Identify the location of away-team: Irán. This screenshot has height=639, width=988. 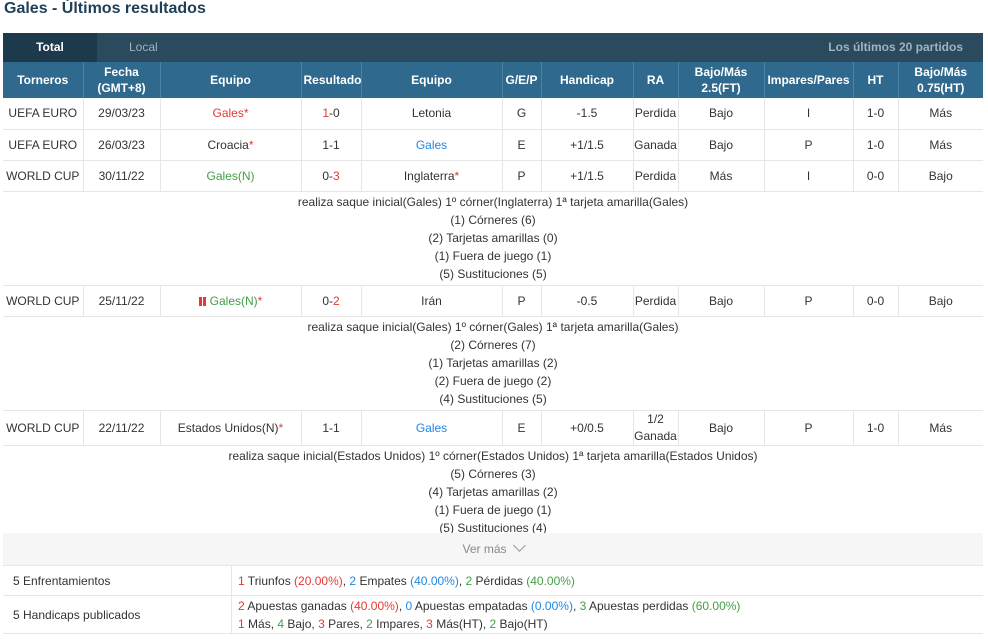
(432, 301).